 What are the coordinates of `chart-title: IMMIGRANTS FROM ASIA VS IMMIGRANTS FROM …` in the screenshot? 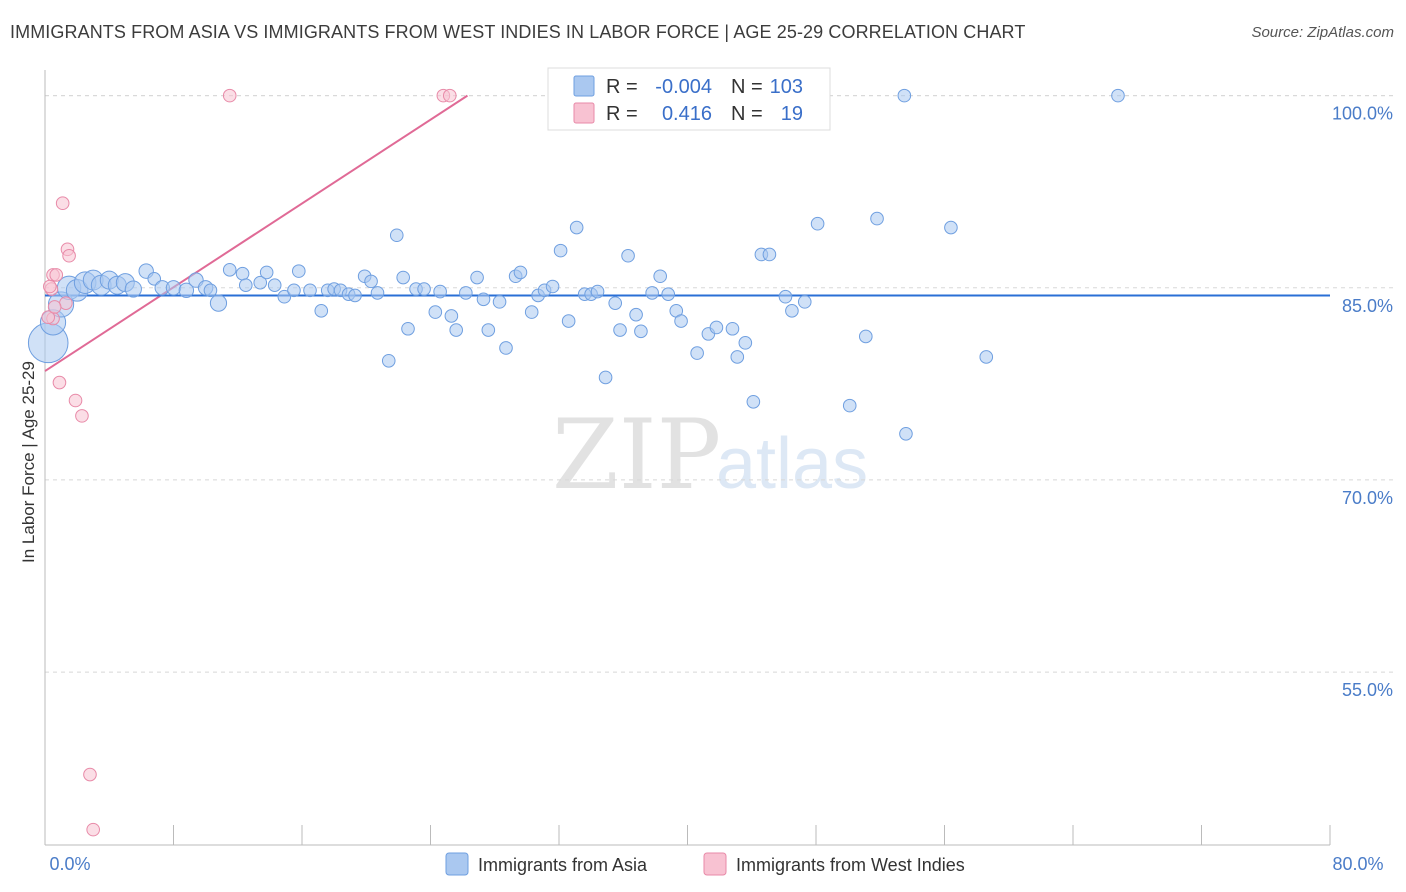 It's located at (518, 32).